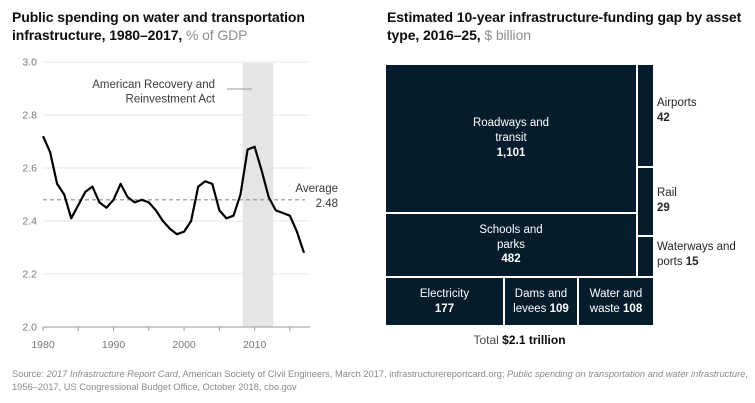 Image resolution: width=755 pixels, height=403 pixels. Describe the element at coordinates (255, 345) in the screenshot. I see `x-tick-label: 2010` at that location.